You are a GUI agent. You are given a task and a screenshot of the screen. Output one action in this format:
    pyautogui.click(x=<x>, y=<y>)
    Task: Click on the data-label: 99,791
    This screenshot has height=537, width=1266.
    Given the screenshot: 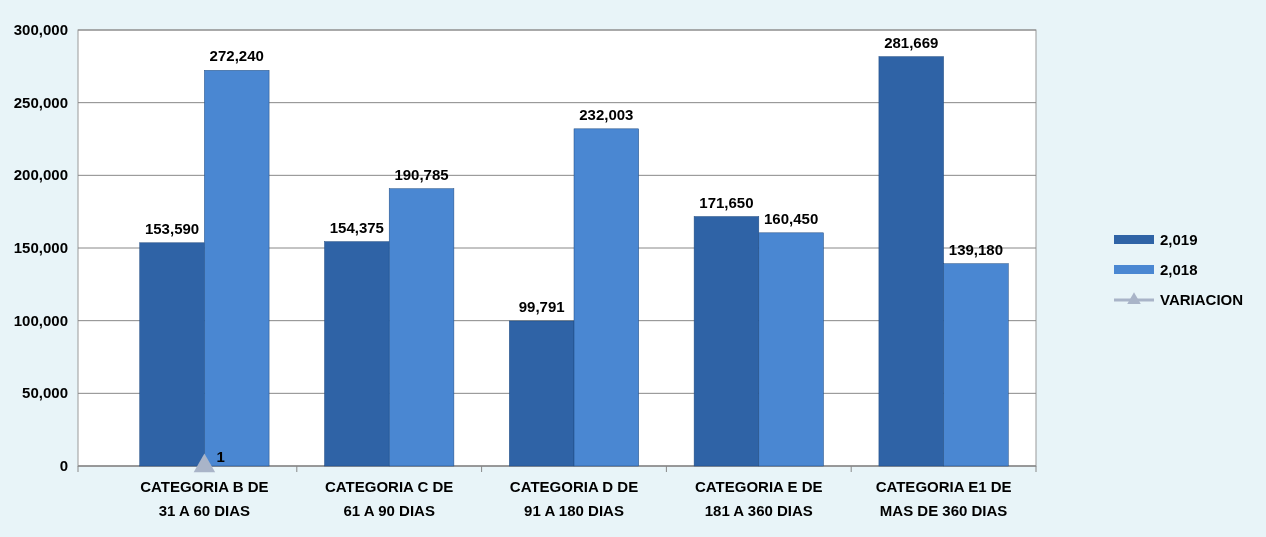 What is the action you would take?
    pyautogui.click(x=541, y=306)
    